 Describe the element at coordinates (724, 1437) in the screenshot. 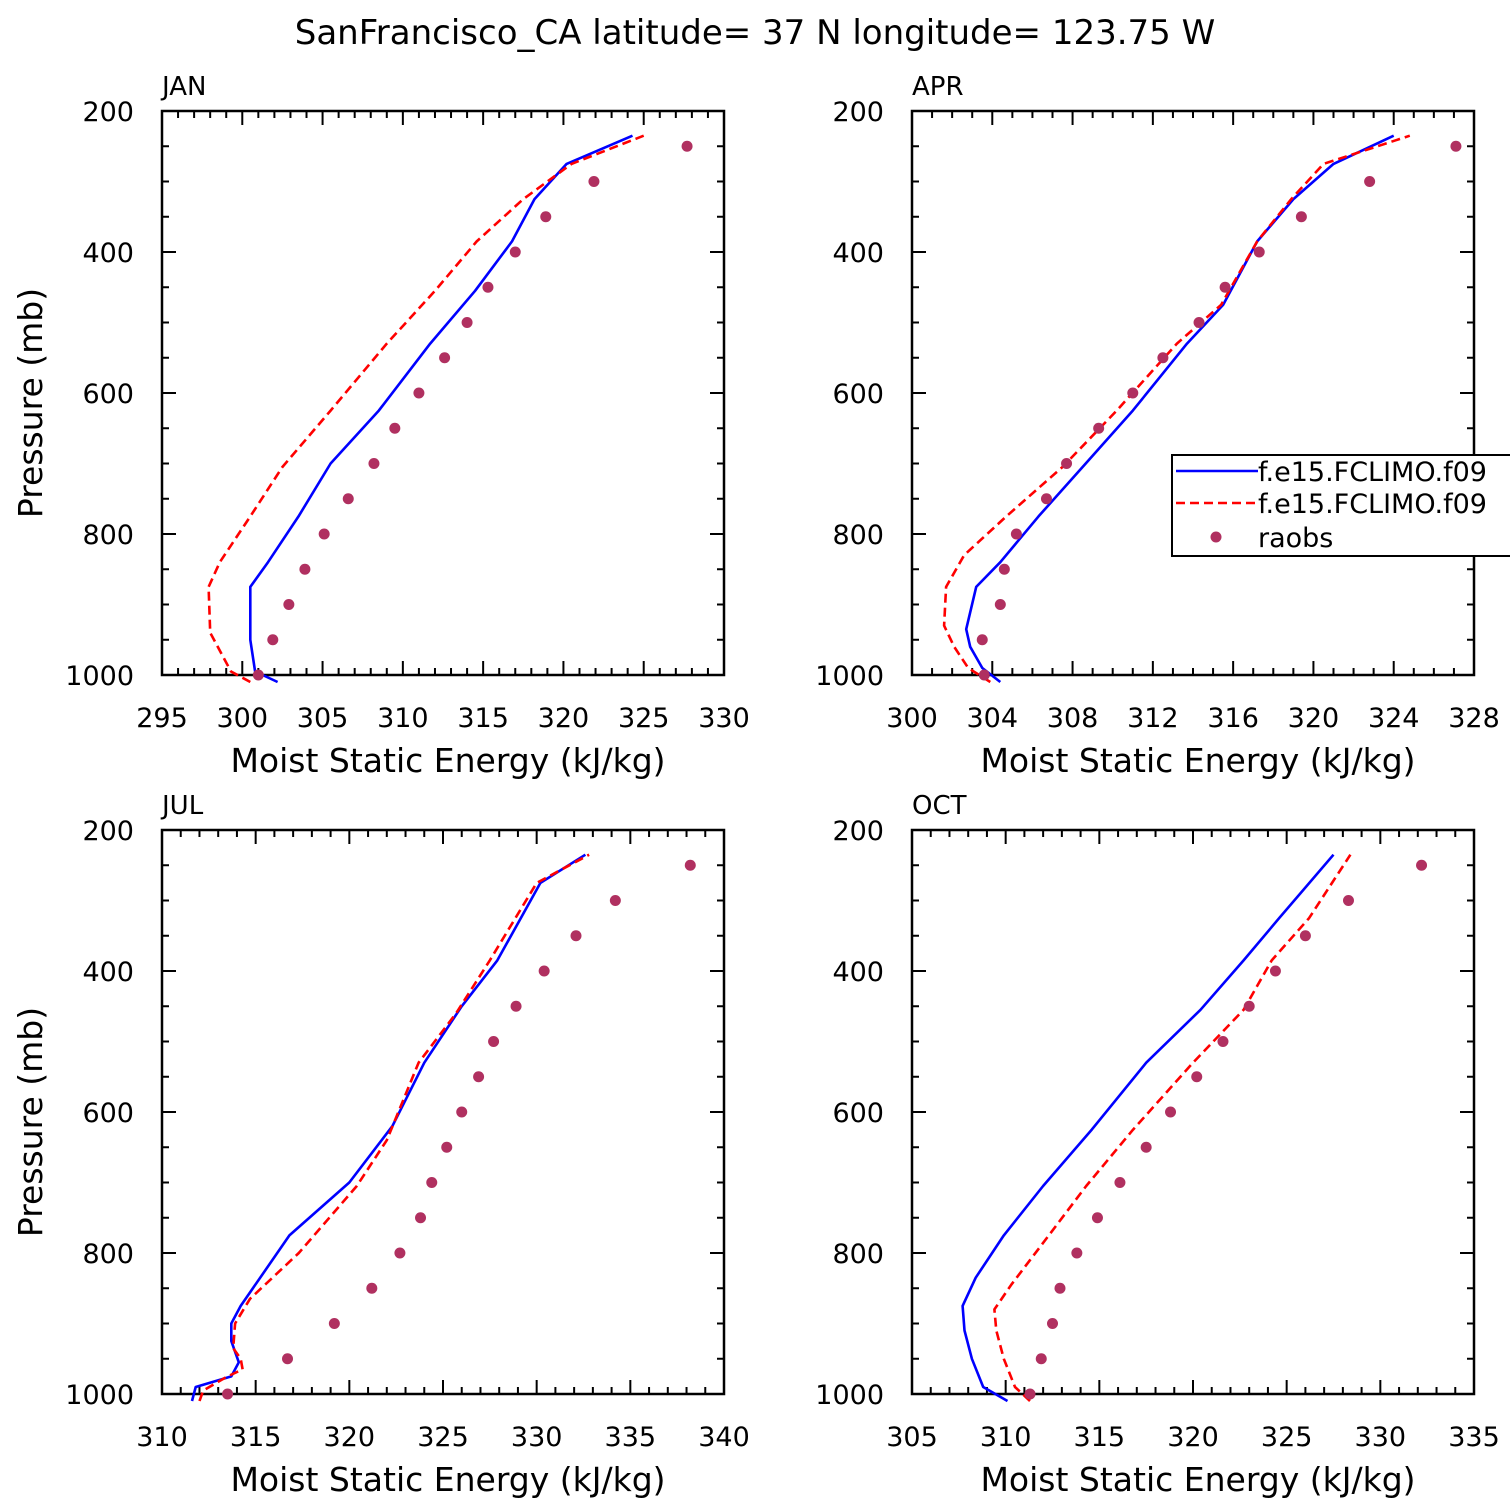

I see `x-tick-label: 340` at that location.